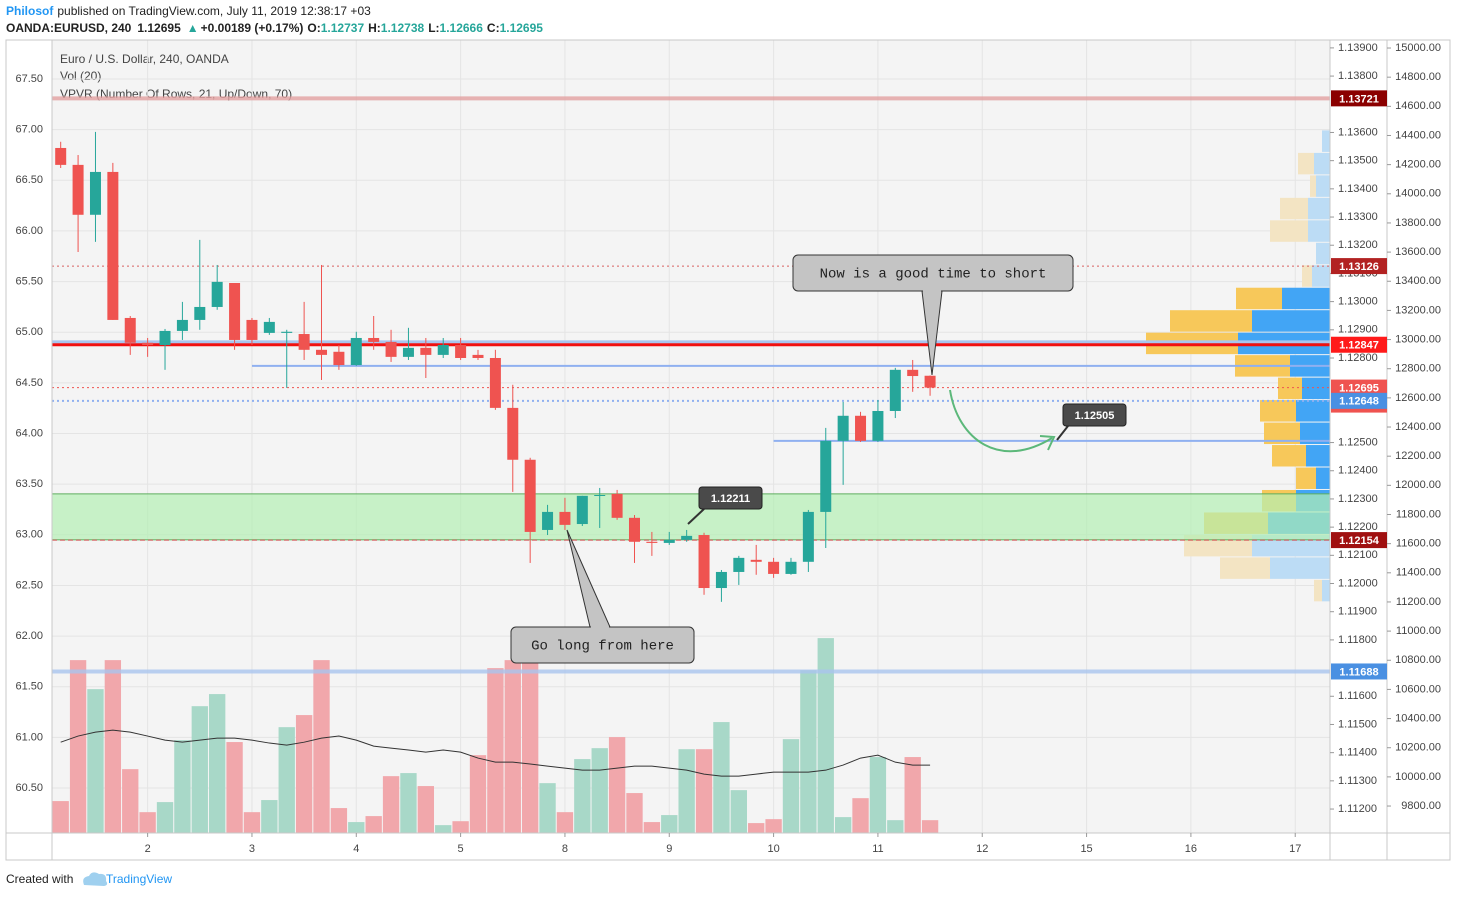  What do you see at coordinates (1358, 499) in the screenshot?
I see `y-tick-label: 1.12300` at bounding box center [1358, 499].